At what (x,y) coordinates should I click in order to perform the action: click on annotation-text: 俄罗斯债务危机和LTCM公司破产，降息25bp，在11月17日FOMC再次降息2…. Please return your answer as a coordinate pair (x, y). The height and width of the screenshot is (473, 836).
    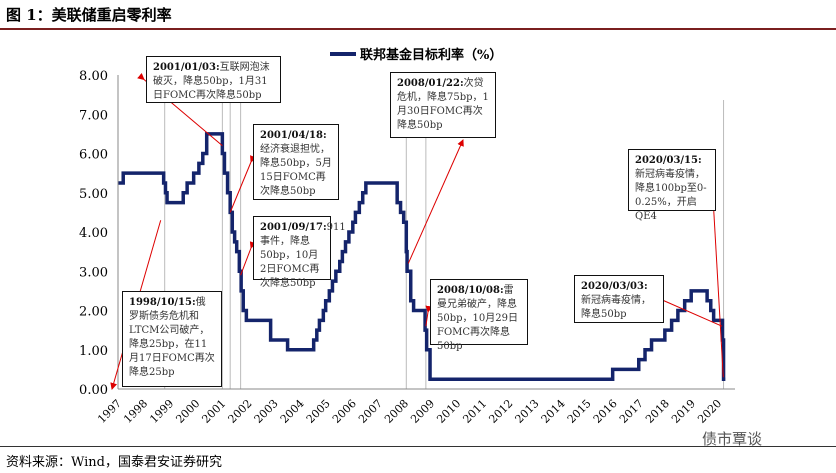
    Looking at the image, I should click on (172, 337).